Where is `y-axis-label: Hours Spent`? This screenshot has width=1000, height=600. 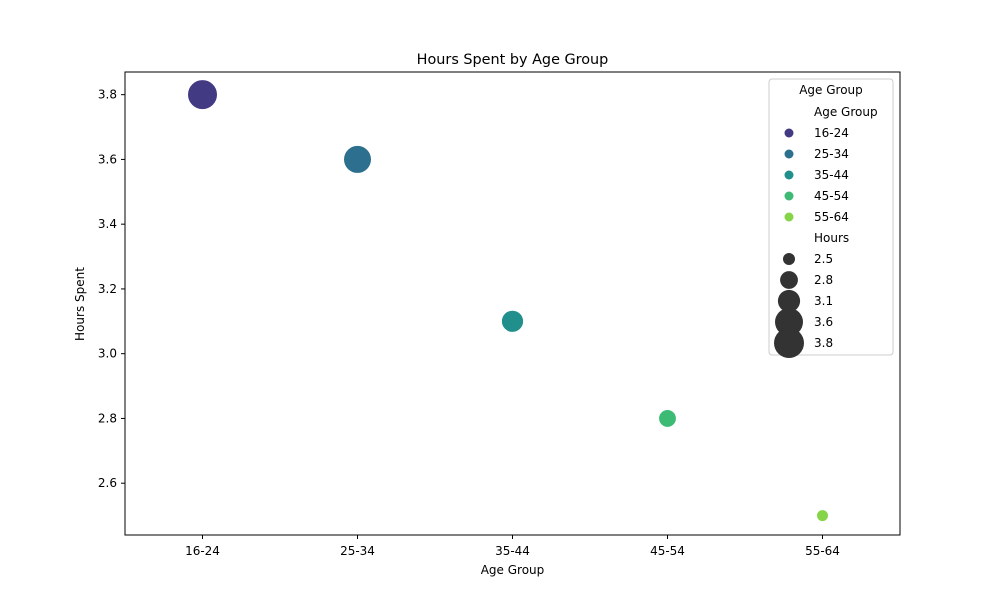 y-axis-label: Hours Spent is located at coordinates (80, 304).